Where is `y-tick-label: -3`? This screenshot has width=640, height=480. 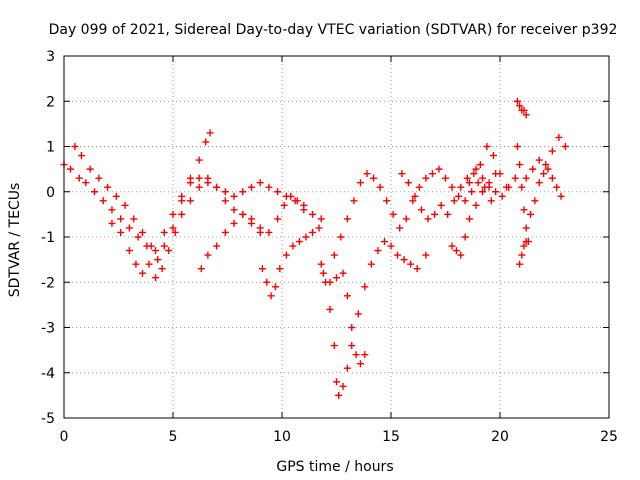
y-tick-label: -3 is located at coordinates (48, 329).